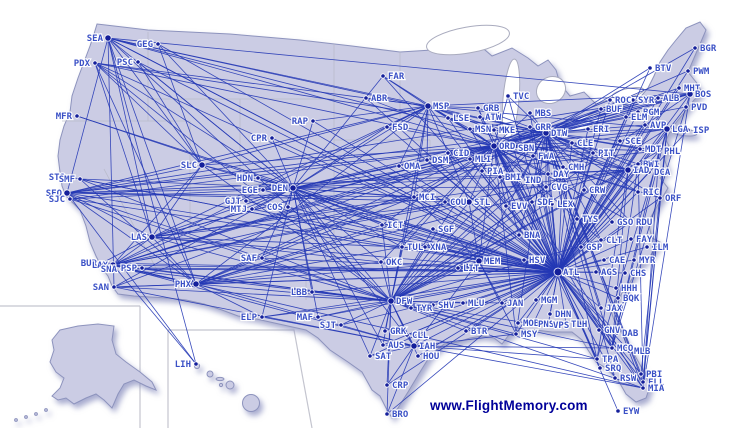 The width and height of the screenshot is (740, 428). What do you see at coordinates (155, 101) in the screenshot?
I see `route-SEA-SLC` at bounding box center [155, 101].